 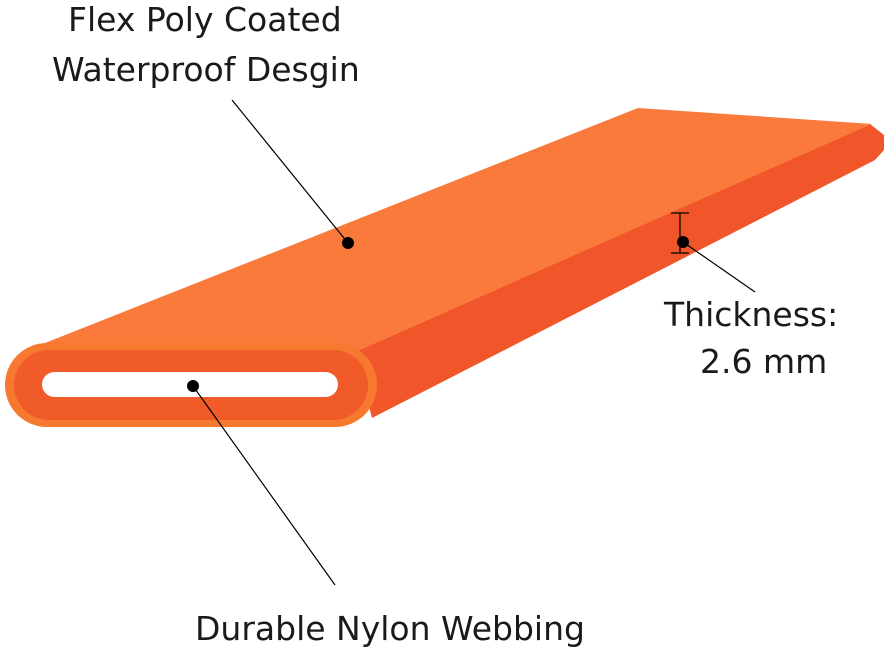 What do you see at coordinates (751, 314) in the screenshot?
I see `thickness-label: Thickness:` at bounding box center [751, 314].